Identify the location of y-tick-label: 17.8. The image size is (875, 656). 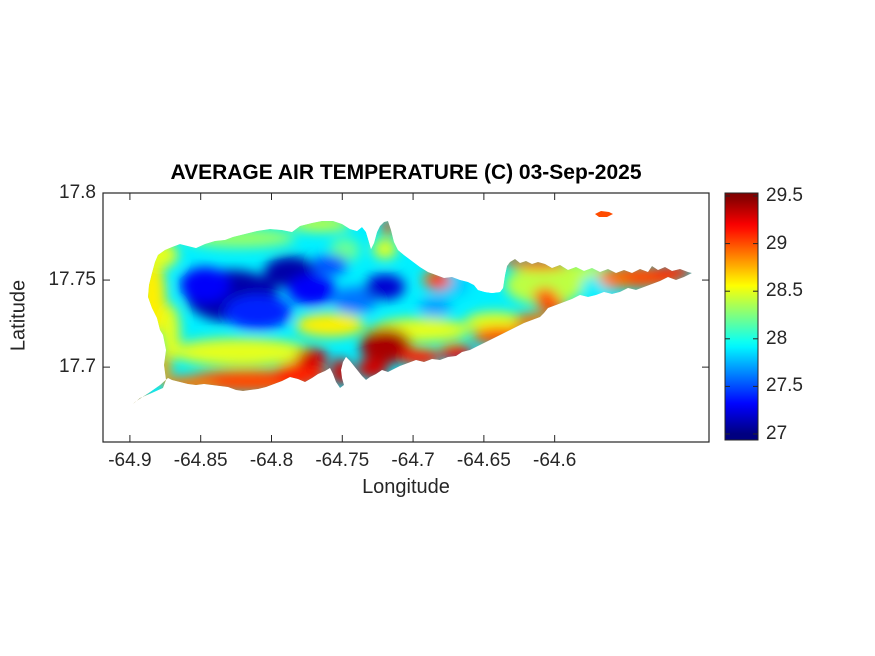
(77, 192).